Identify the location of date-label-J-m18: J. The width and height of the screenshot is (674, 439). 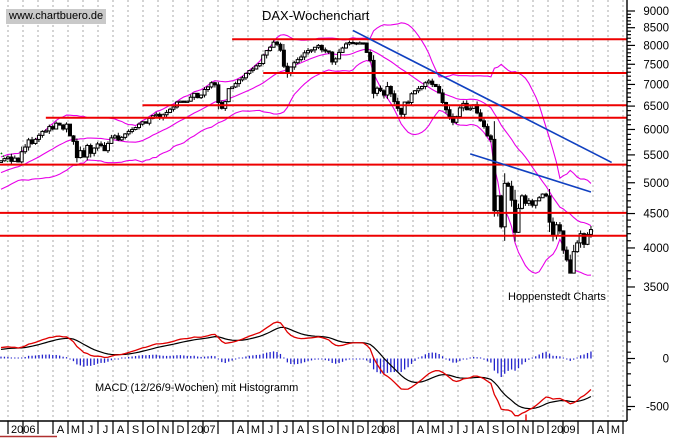
(286, 430).